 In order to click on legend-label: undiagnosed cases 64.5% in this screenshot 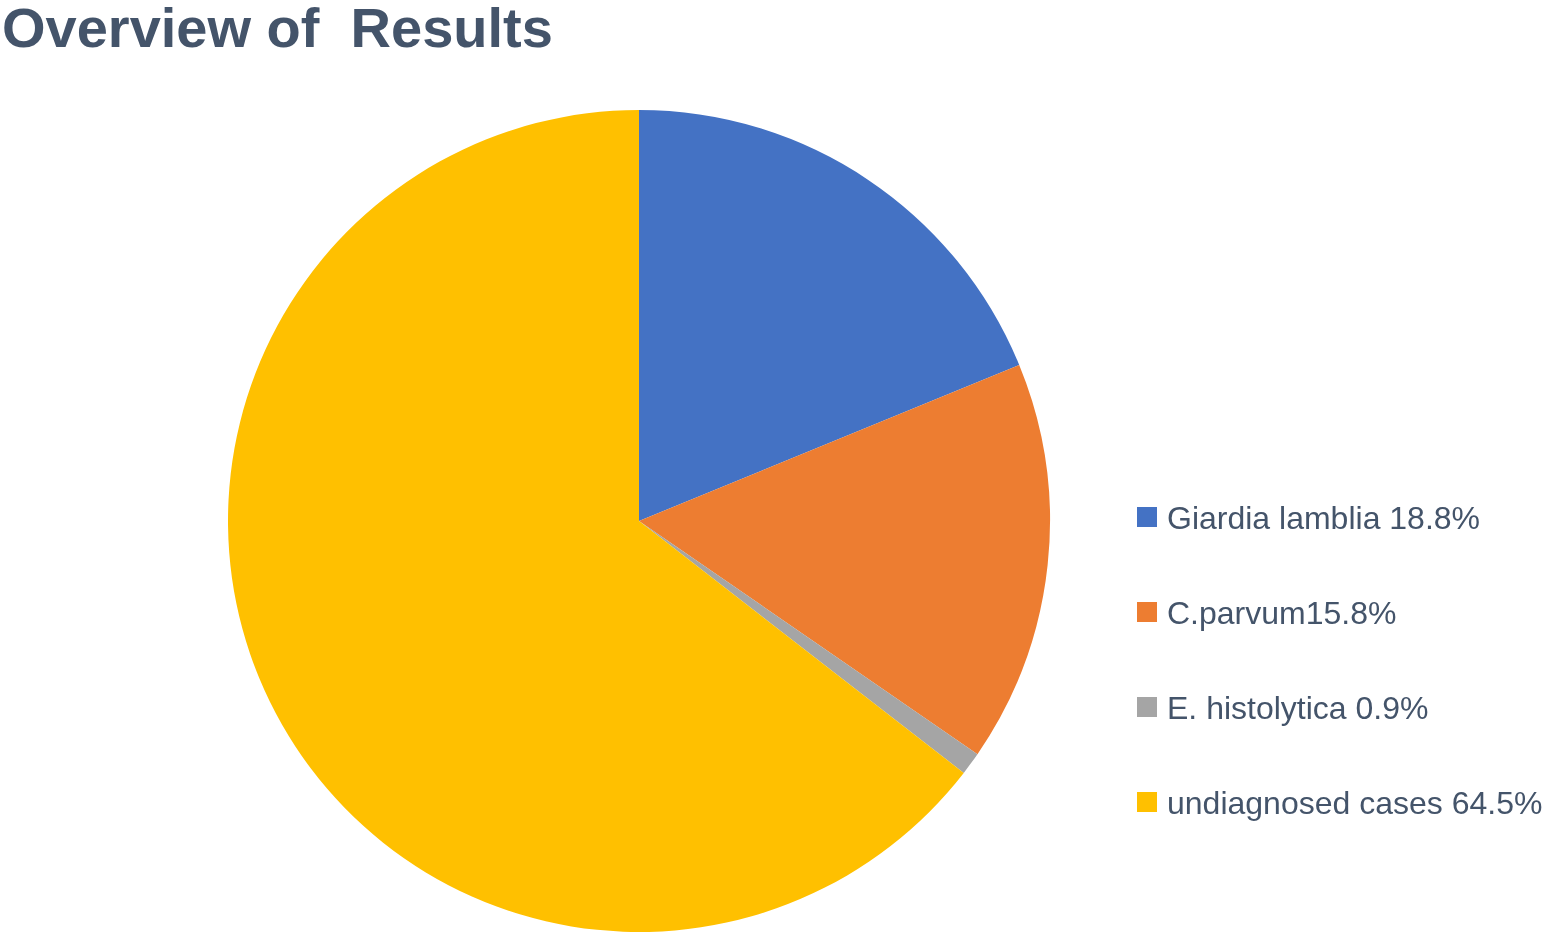, I will do `click(1355, 803)`.